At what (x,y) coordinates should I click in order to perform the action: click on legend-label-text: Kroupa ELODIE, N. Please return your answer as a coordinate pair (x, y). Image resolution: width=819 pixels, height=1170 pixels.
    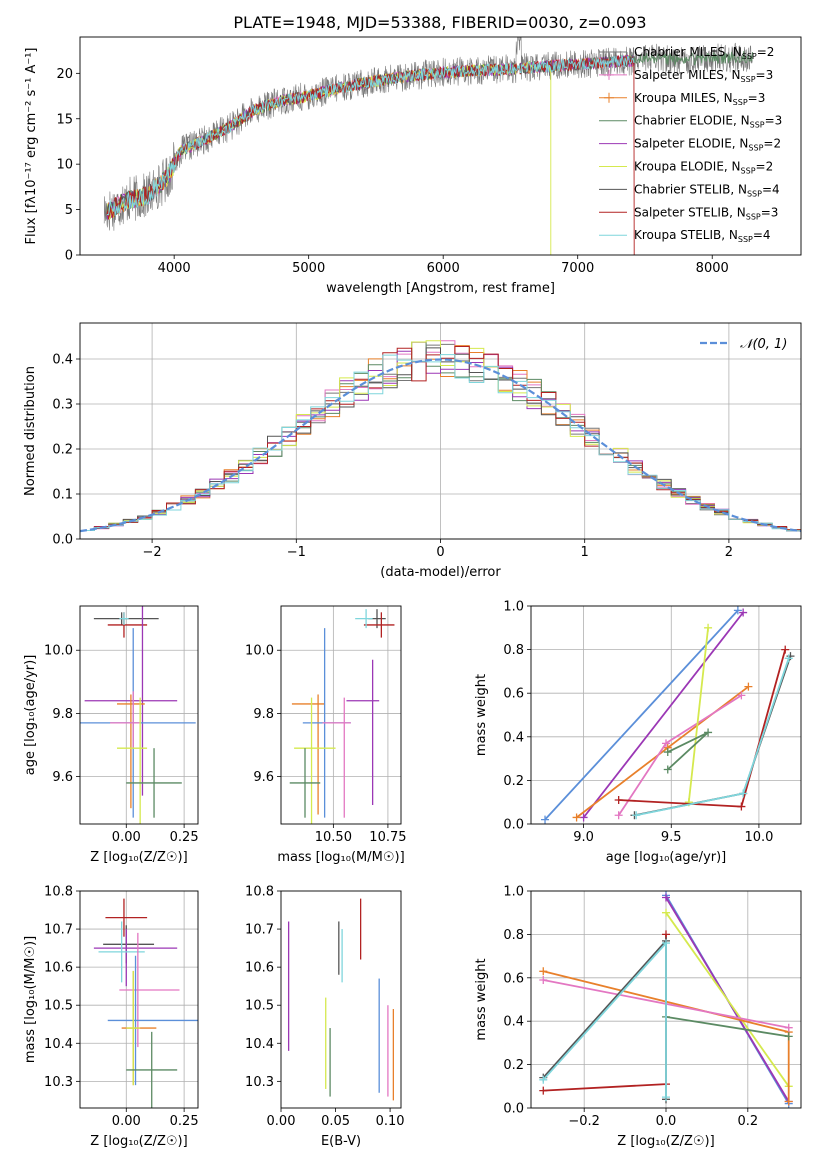
    Looking at the image, I should click on (687, 167).